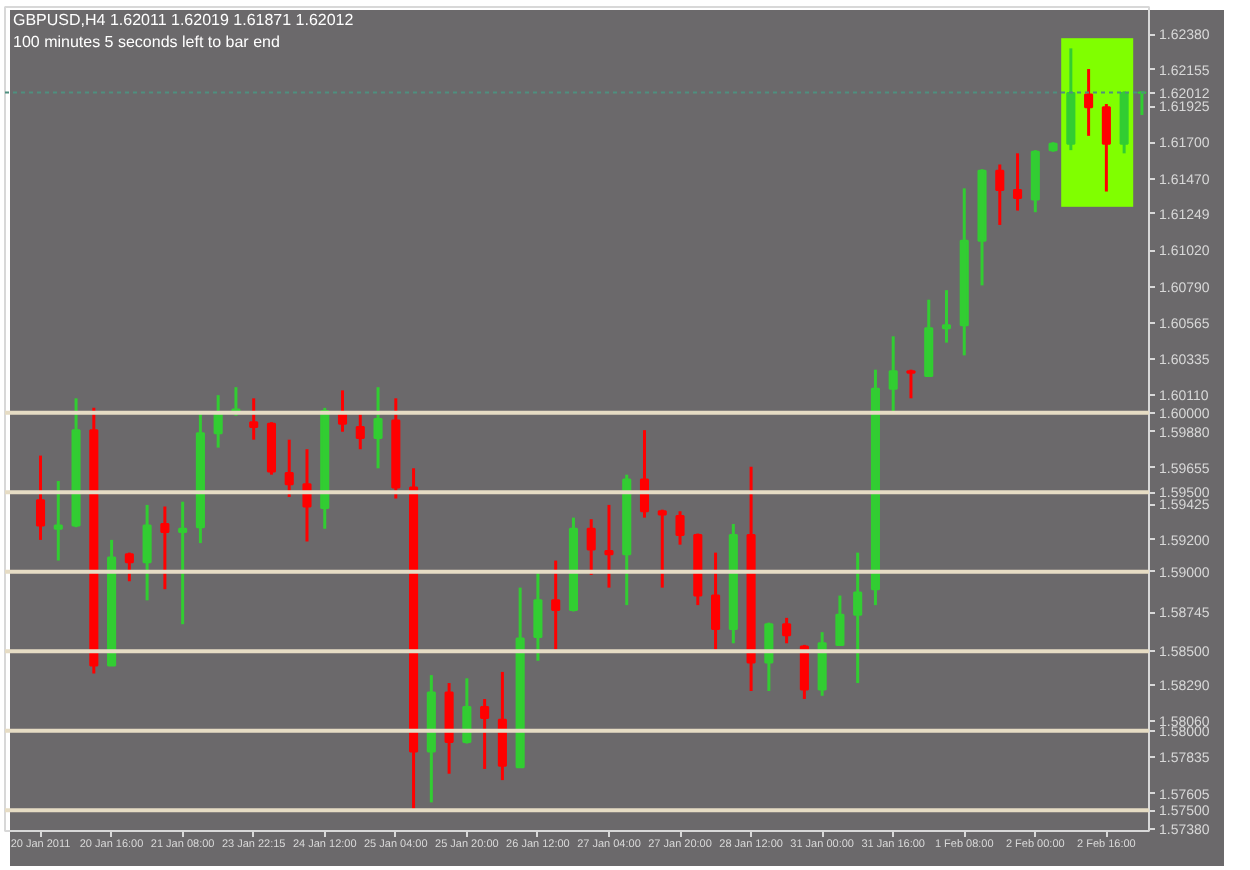 The height and width of the screenshot is (870, 1250). I want to click on text: 100 minutes 5 seconds left to bar end, so click(146, 42).